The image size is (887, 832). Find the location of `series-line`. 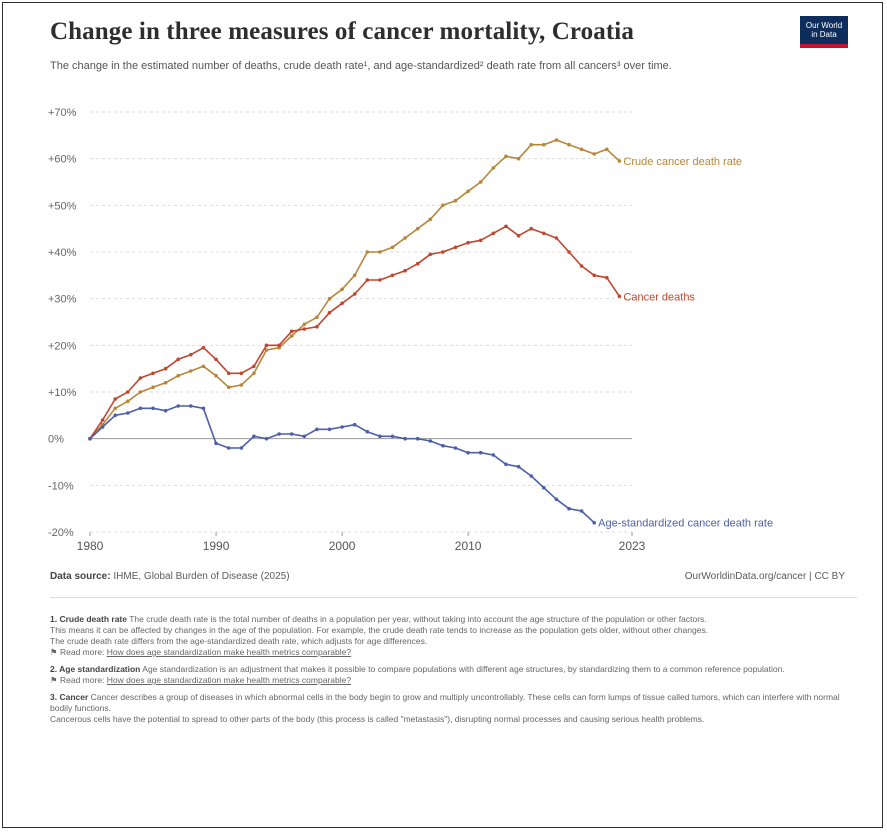

series-line is located at coordinates (342, 464).